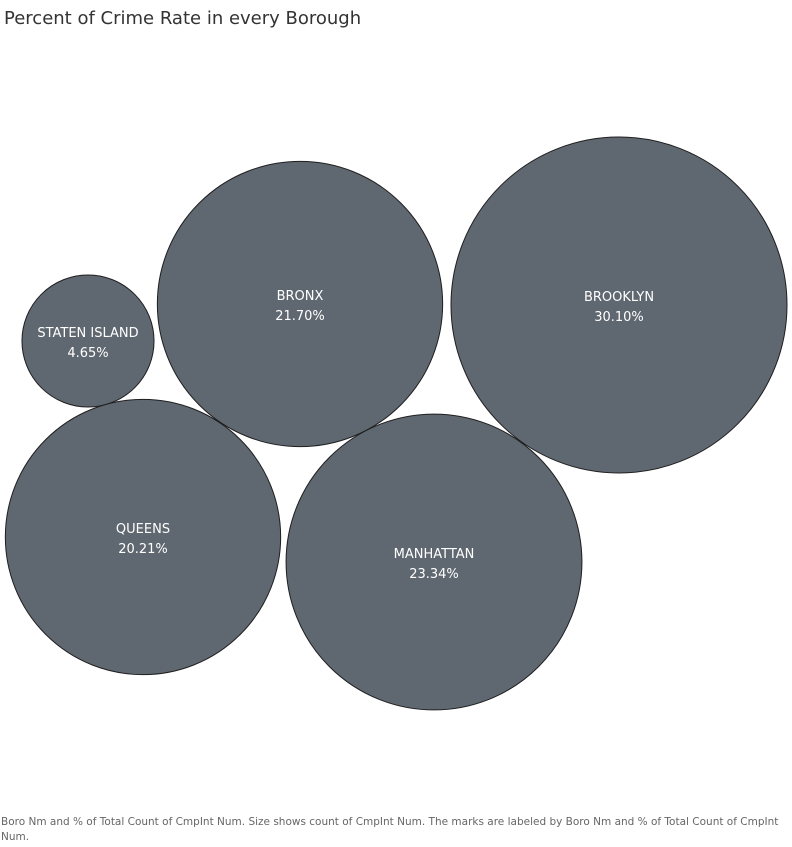 The width and height of the screenshot is (792, 847). I want to click on bubble-name-queens: QUEENS, so click(143, 529).